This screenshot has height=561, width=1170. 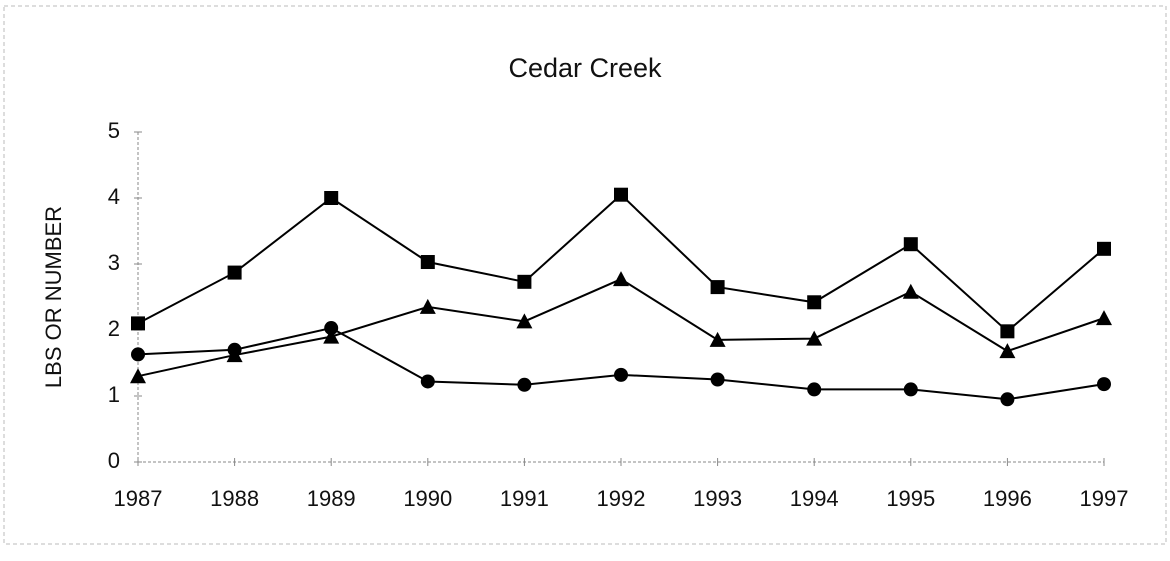 What do you see at coordinates (114, 328) in the screenshot?
I see `y-tick-label: 2` at bounding box center [114, 328].